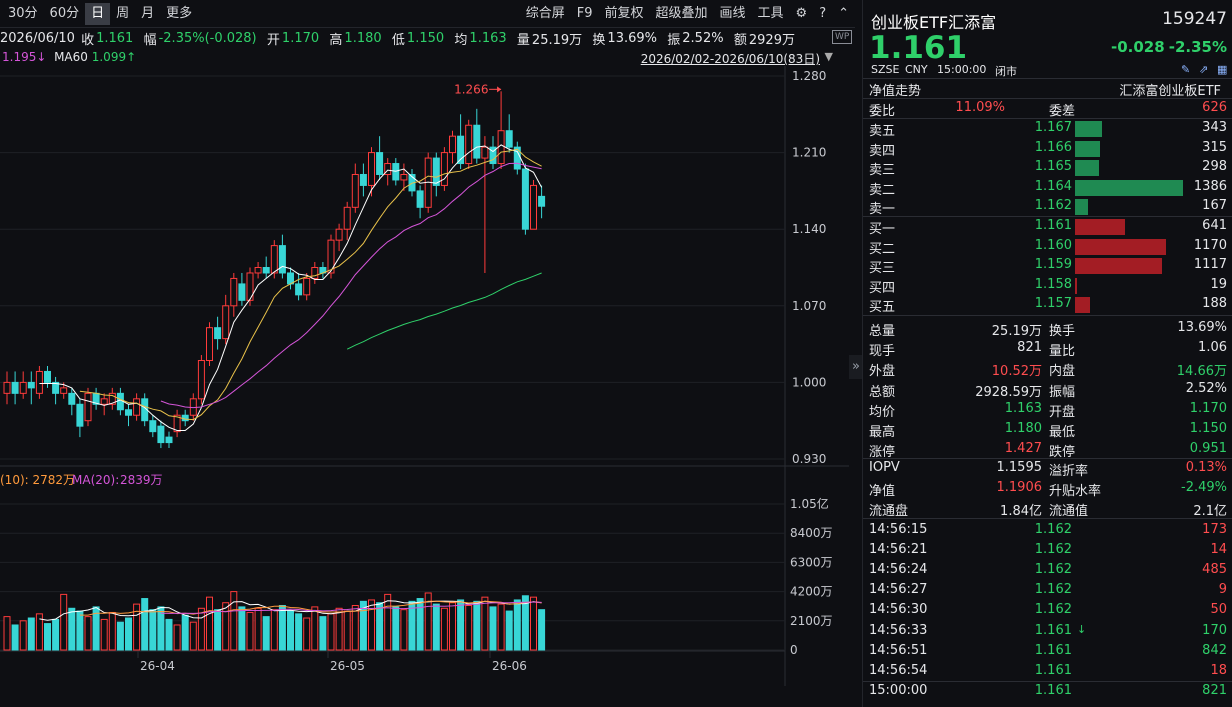 The width and height of the screenshot is (1232, 707). Describe the element at coordinates (64, 13) in the screenshot. I see `period-tab-1: 60分` at that location.